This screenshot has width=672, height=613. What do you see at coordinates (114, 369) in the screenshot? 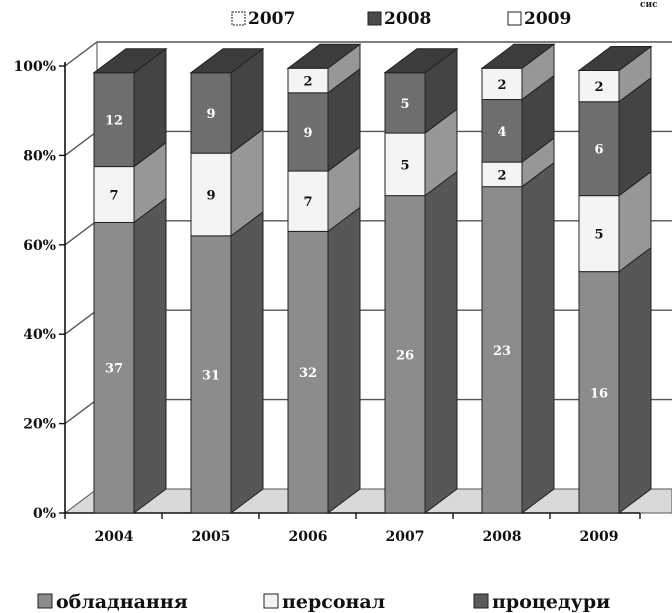
I see `data-label: 37` at bounding box center [114, 369].